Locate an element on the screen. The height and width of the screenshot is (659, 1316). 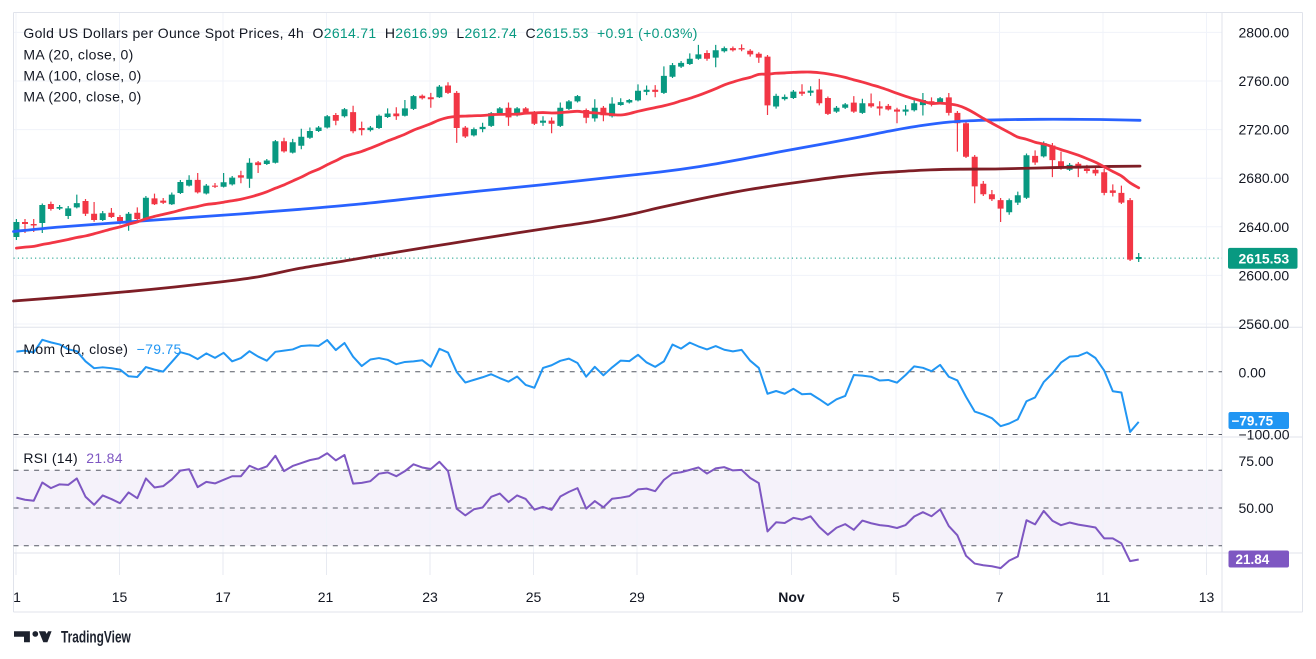
svg-text: RSI (14) 21.84 is located at coordinates (72, 458).